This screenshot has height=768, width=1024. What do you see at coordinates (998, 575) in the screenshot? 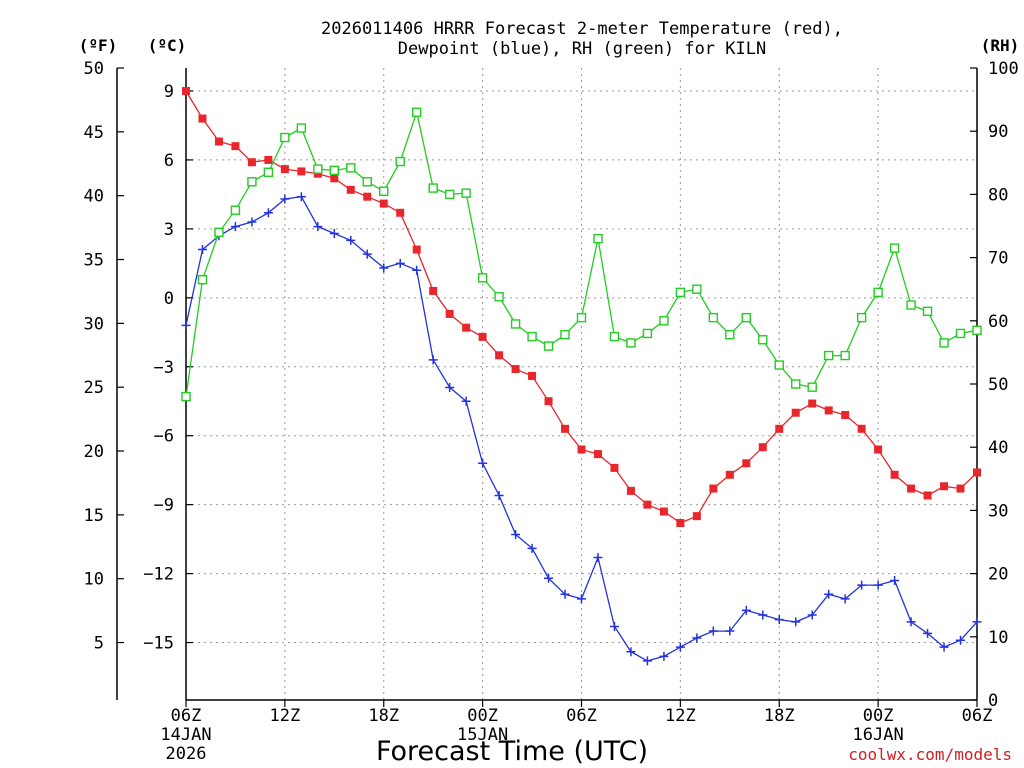
I see `rh-tick-label: 20` at bounding box center [998, 575].